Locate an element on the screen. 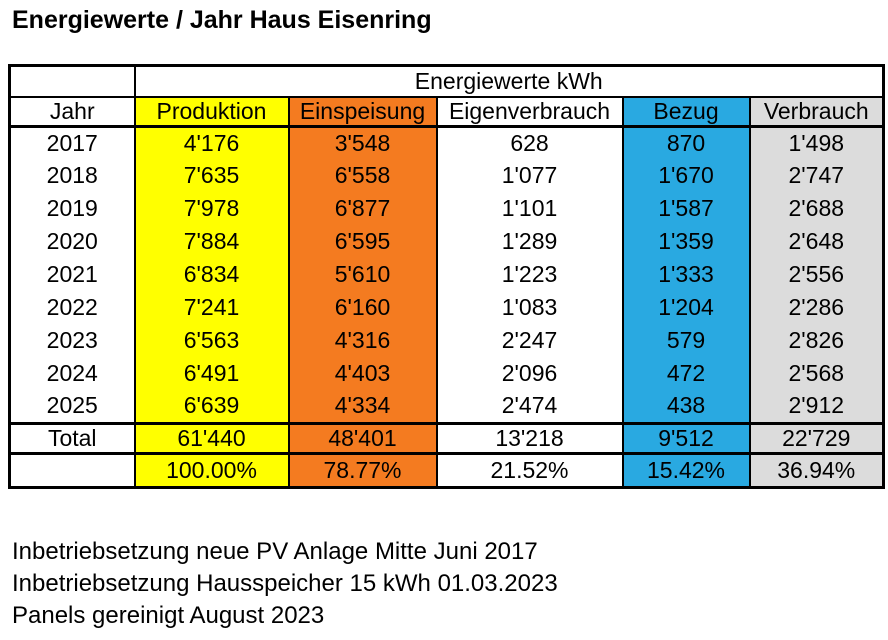 Image resolution: width=888 pixels, height=640 pixels. verbrauch-cell: 2'688 is located at coordinates (816, 208).